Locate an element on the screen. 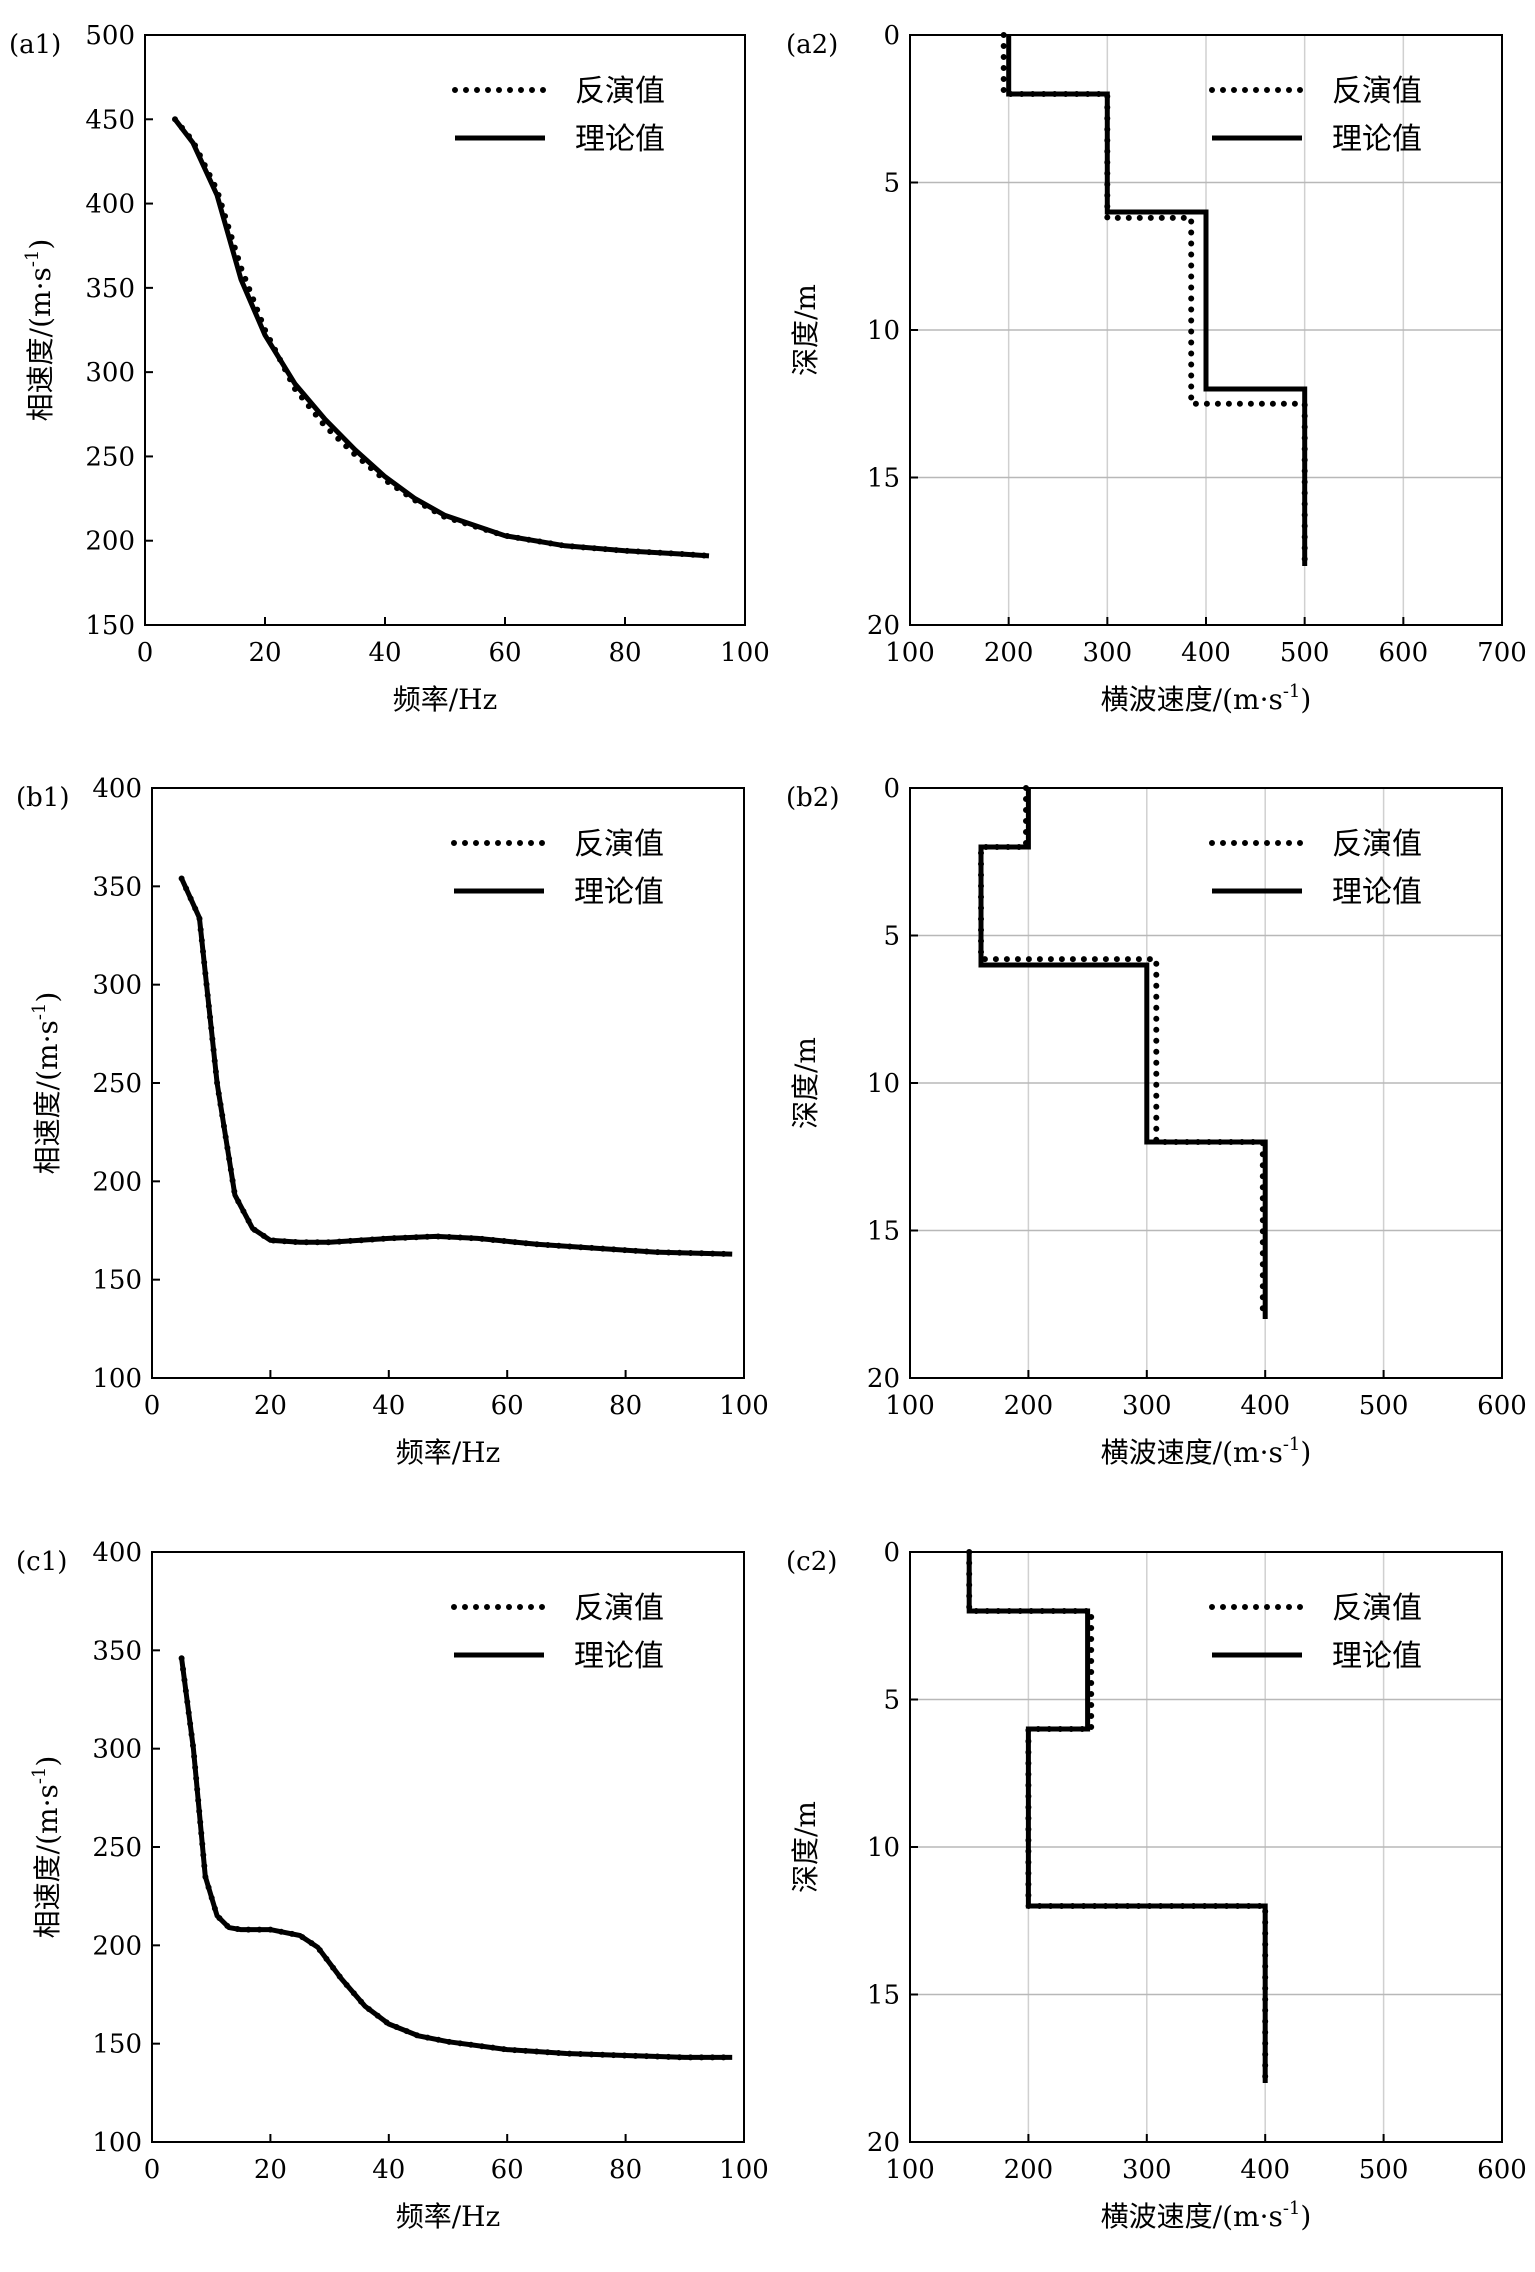 The height and width of the screenshot is (2272, 1535). y-tick-label: 15 is located at coordinates (883, 1232).